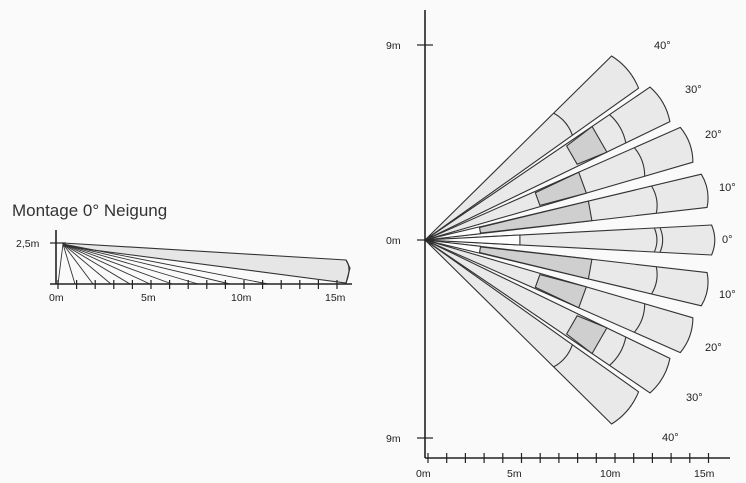 The width and height of the screenshot is (746, 483). Describe the element at coordinates (423, 474) in the screenshot. I see `top-x-label-0: 0m` at that location.